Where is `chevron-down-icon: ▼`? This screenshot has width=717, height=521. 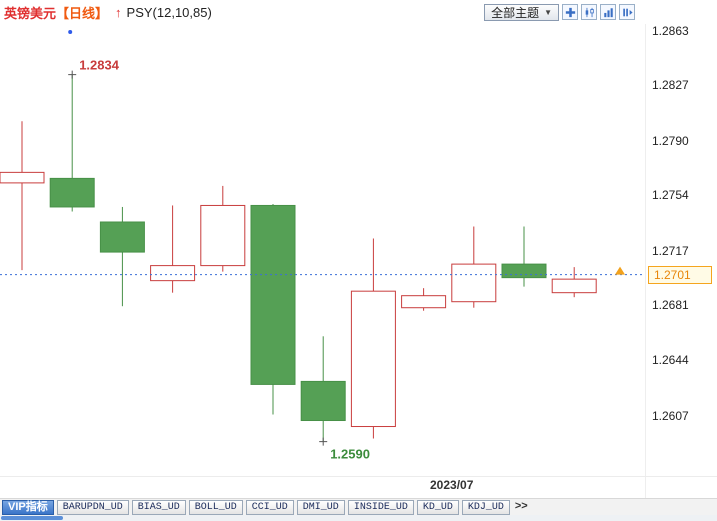
chevron-down-icon: ▼ is located at coordinates (548, 12).